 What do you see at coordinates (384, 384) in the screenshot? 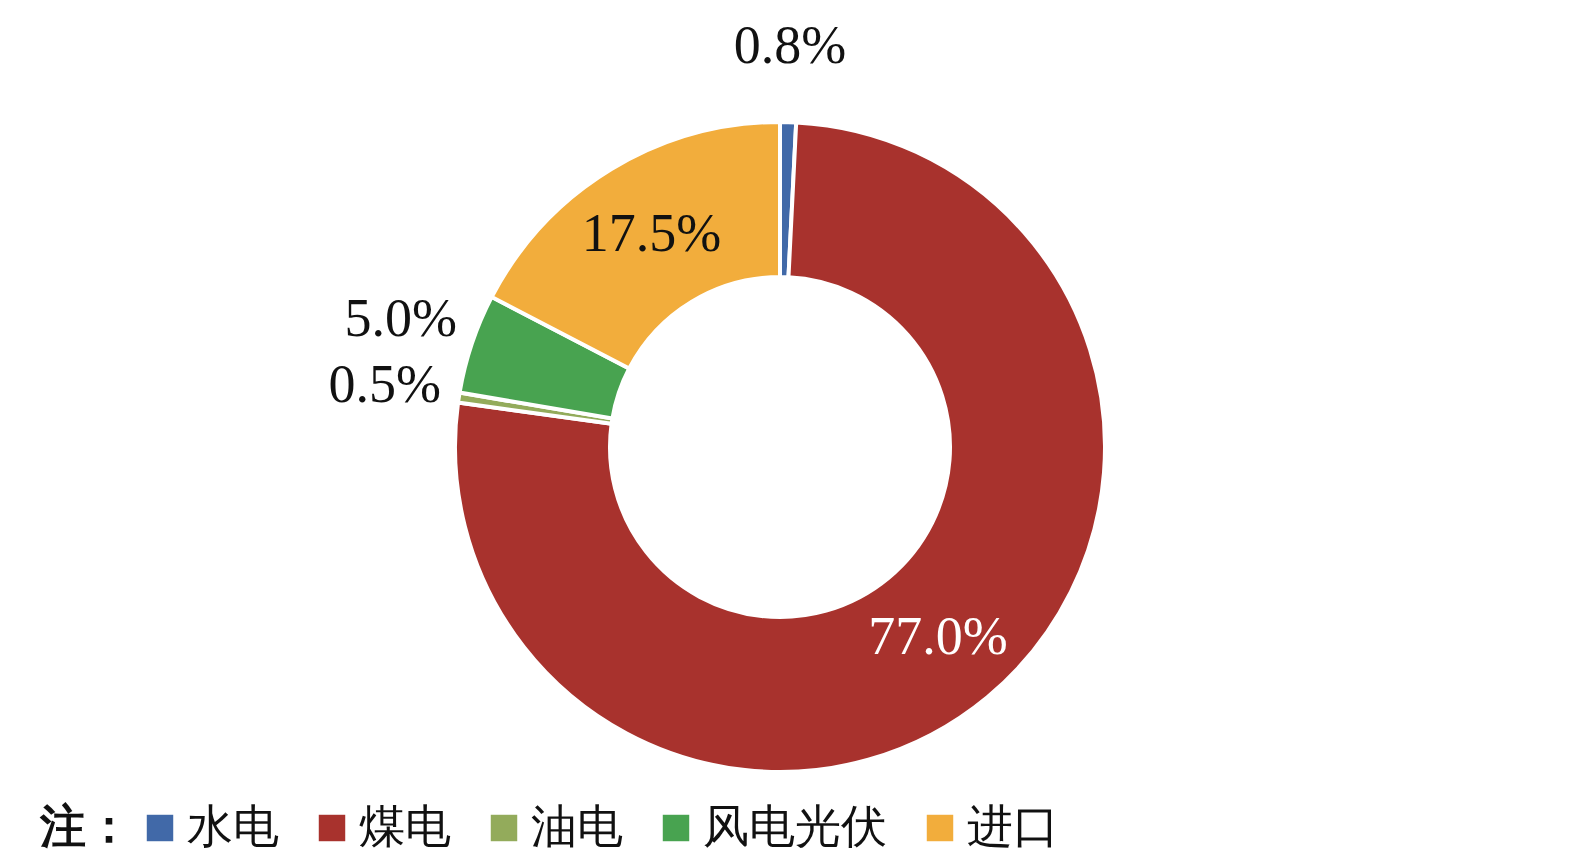
I see `data-label: 0.5%` at bounding box center [384, 384].